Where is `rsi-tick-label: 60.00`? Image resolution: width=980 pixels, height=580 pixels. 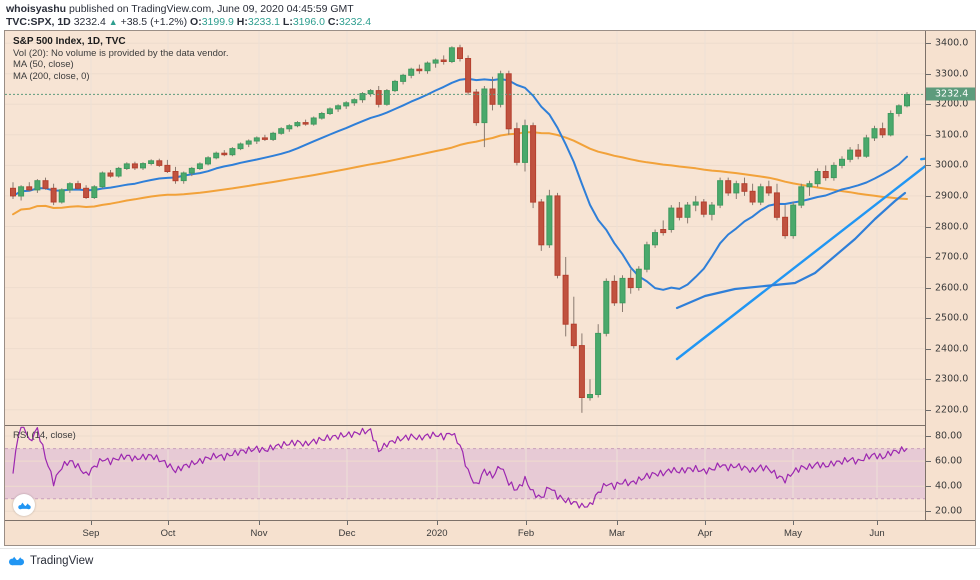 rsi-tick-label: 60.00 is located at coordinates (949, 461).